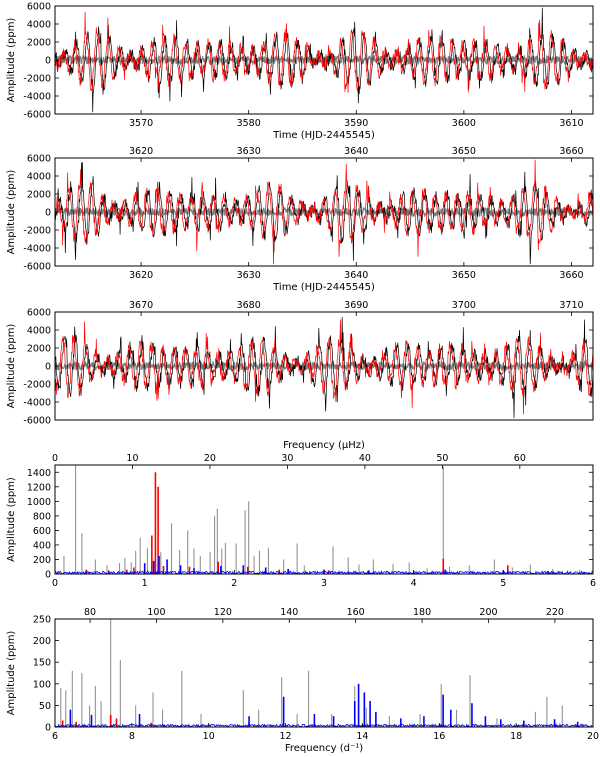  What do you see at coordinates (55, 458) in the screenshot?
I see `top-x-tick-label: 0` at bounding box center [55, 458].